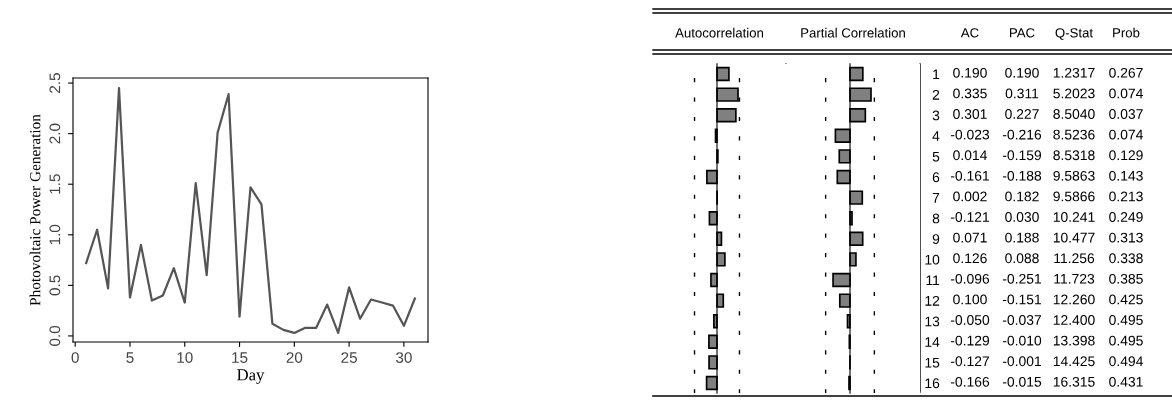 The width and height of the screenshot is (1172, 401). Describe the element at coordinates (1074, 175) in the screenshot. I see `data-label: 9.5863` at that location.